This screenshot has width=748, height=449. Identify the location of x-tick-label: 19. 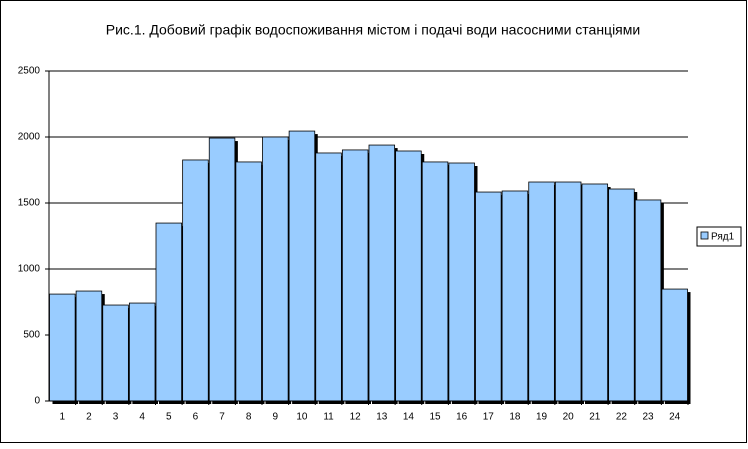
(542, 417).